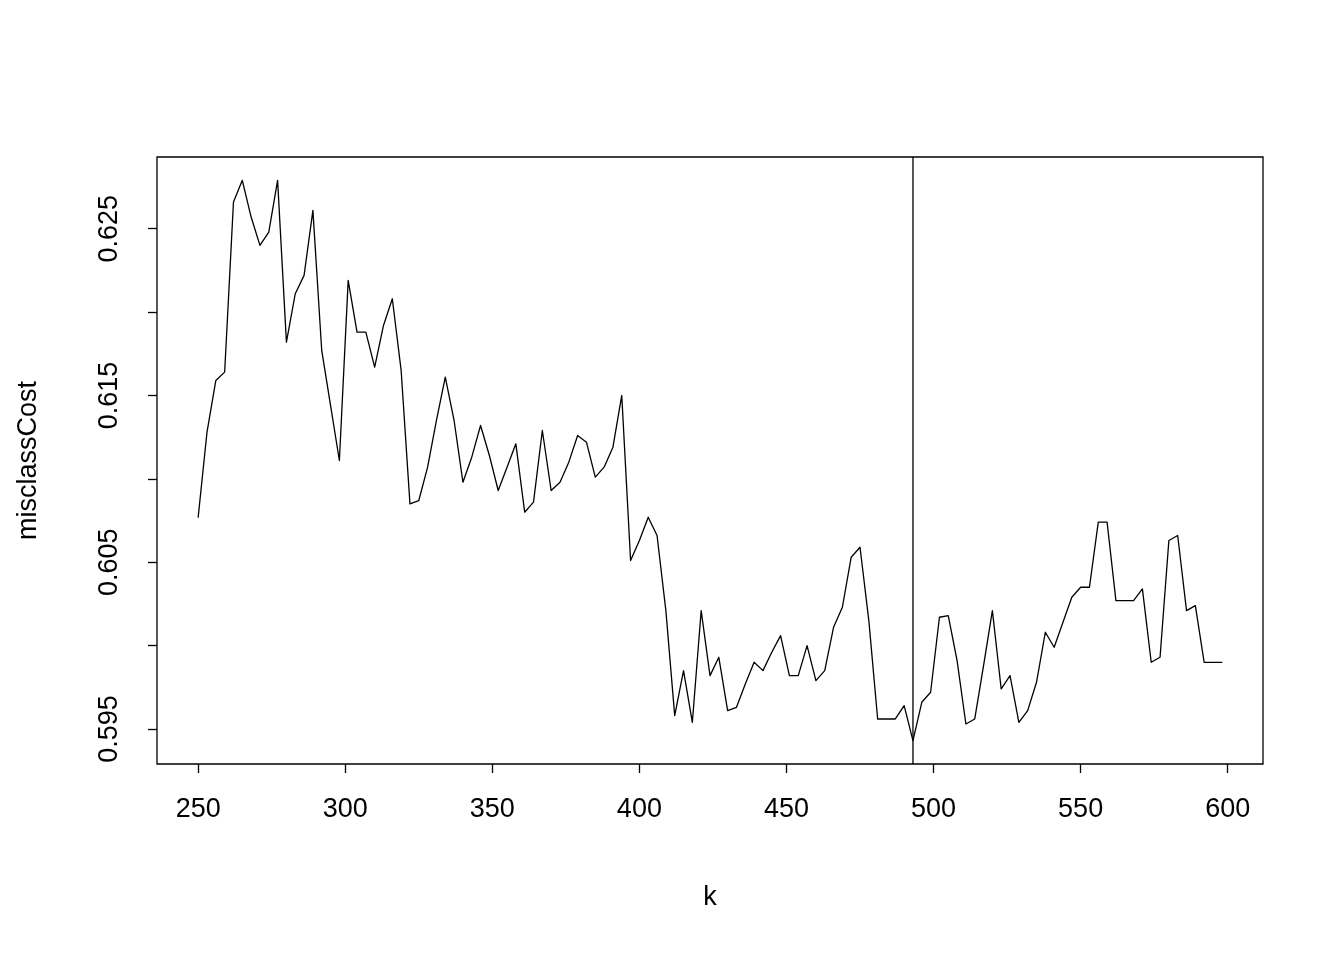  Describe the element at coordinates (26, 460) in the screenshot. I see `y-axis-title: misclassCost` at that location.